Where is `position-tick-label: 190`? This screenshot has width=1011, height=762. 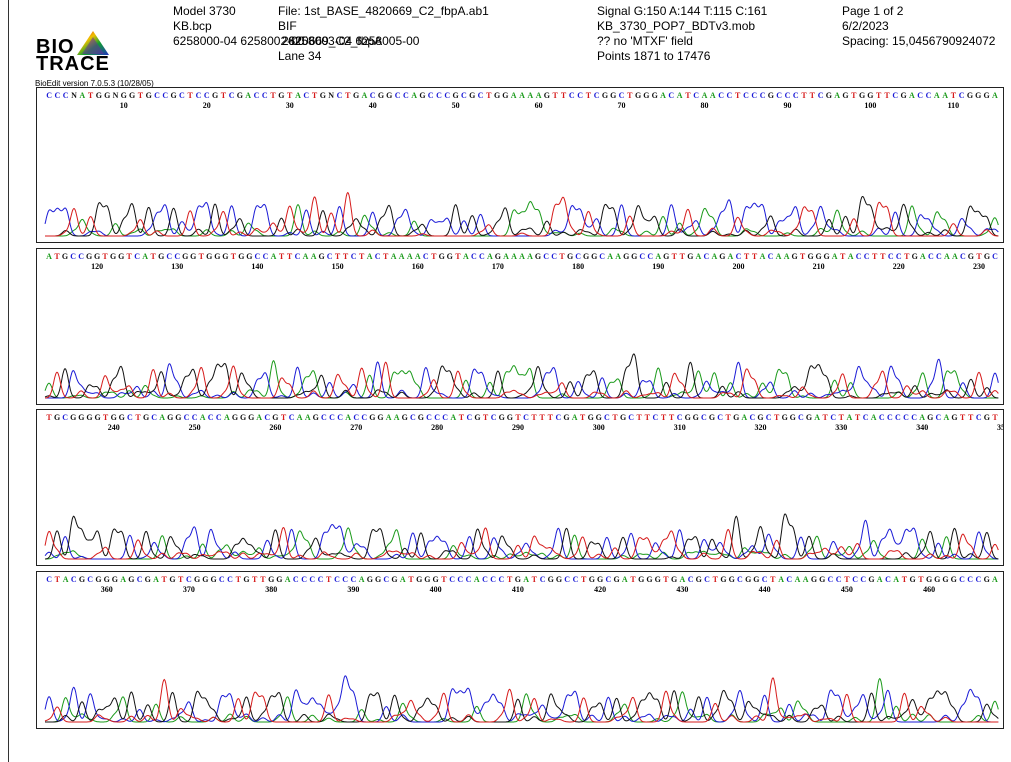
position-tick-label: 190 is located at coordinates (658, 266).